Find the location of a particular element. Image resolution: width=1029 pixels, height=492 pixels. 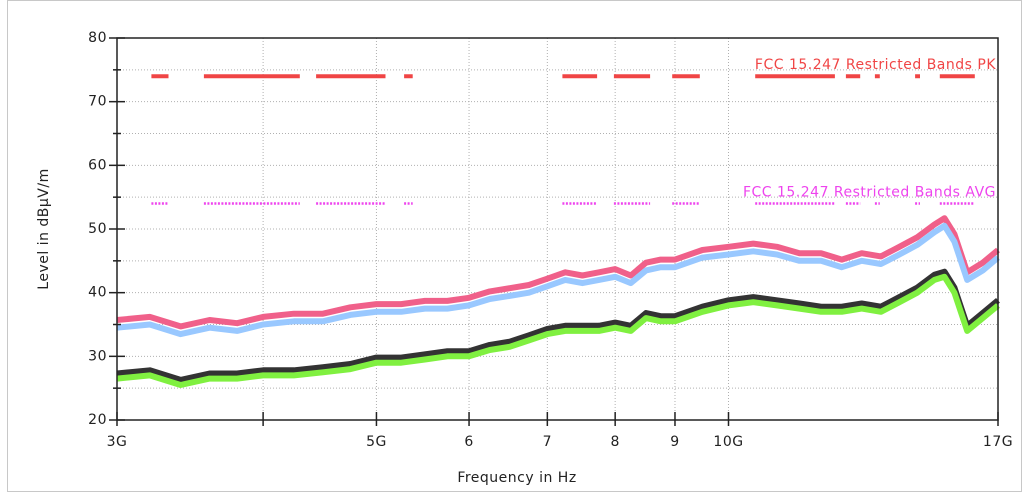

y-tick-label: 80 is located at coordinates (97, 38).